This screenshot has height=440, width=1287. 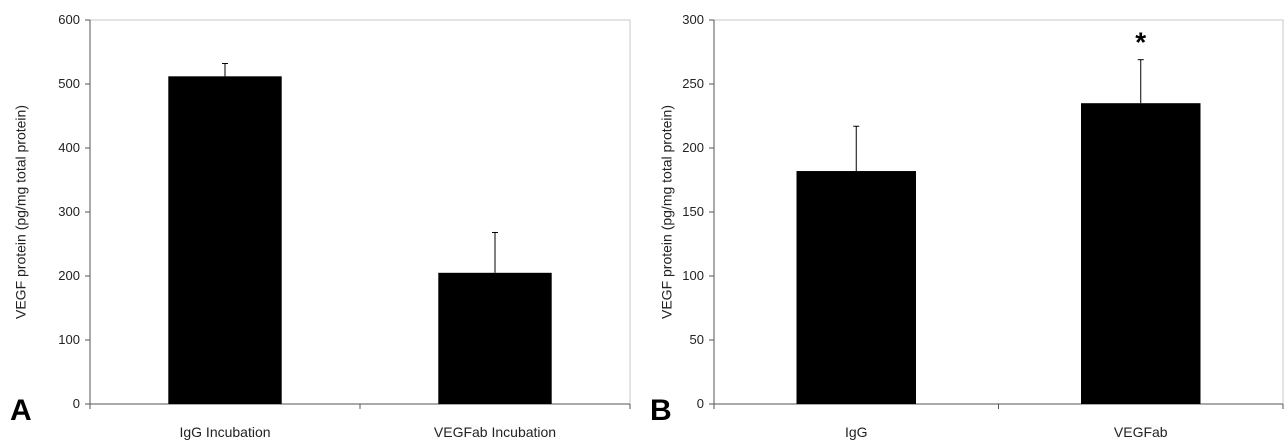 I want to click on panel-label: A, so click(x=21, y=410).